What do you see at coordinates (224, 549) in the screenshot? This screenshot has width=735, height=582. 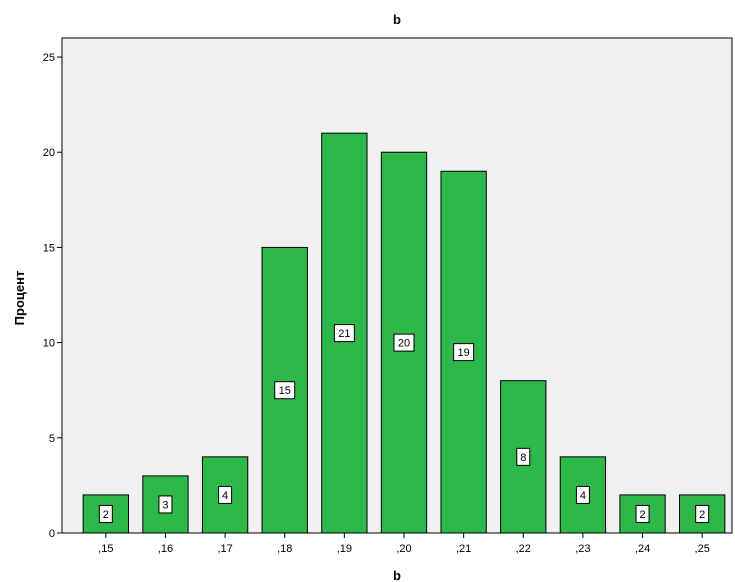 I see `x-tick-label: ,17` at bounding box center [224, 549].